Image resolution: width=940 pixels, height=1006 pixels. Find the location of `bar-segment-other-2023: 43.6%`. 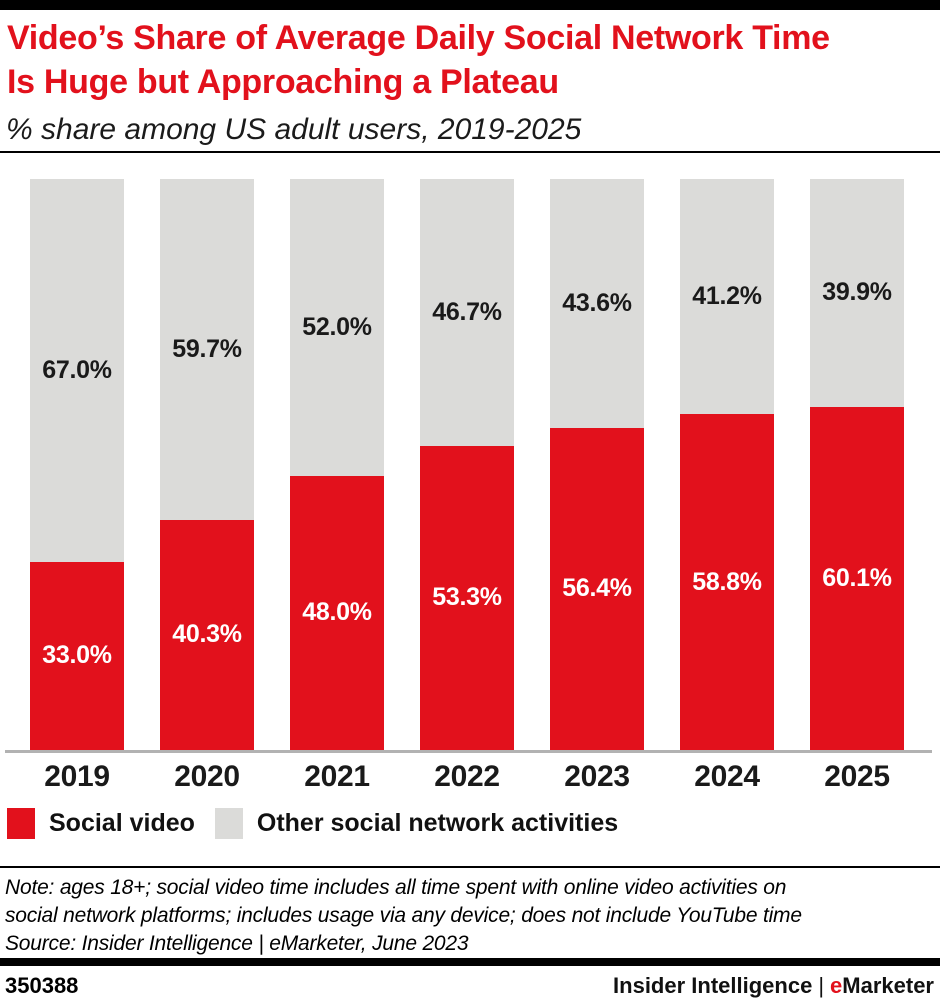

bar-segment-other-2023: 43.6% is located at coordinates (597, 303).